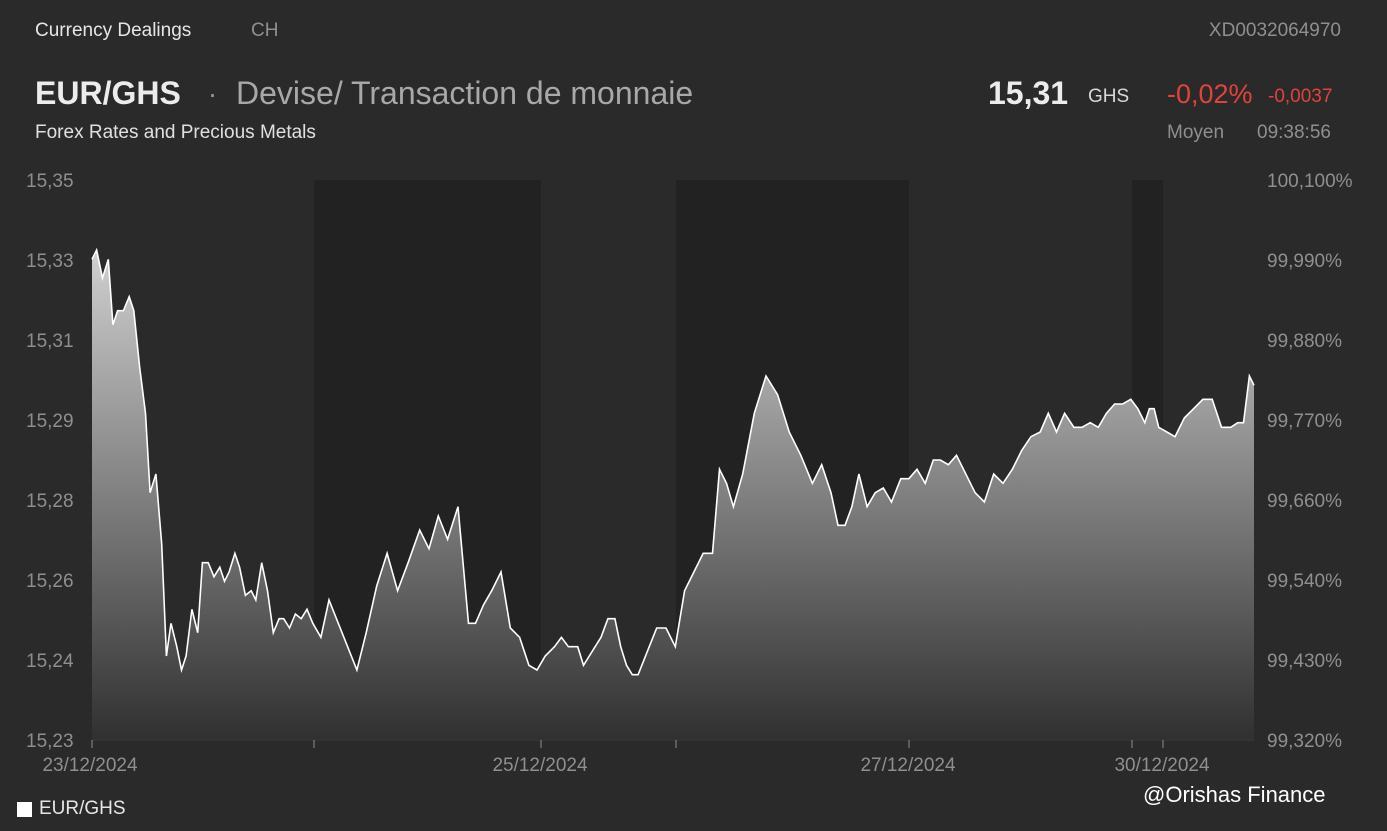 The width and height of the screenshot is (1387, 831). Describe the element at coordinates (1109, 96) in the screenshot. I see `price-currency: GHS` at that location.